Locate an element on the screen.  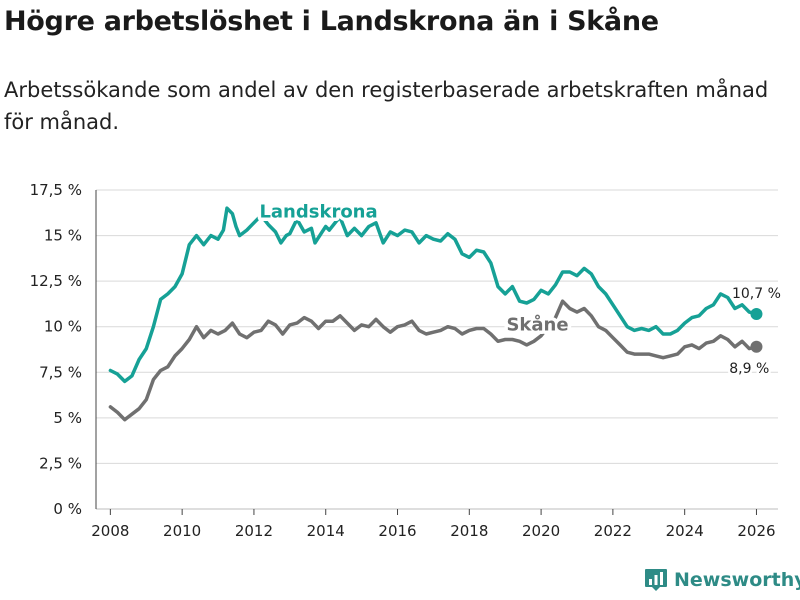
brand-name: Newsworthy is located at coordinates (737, 580).